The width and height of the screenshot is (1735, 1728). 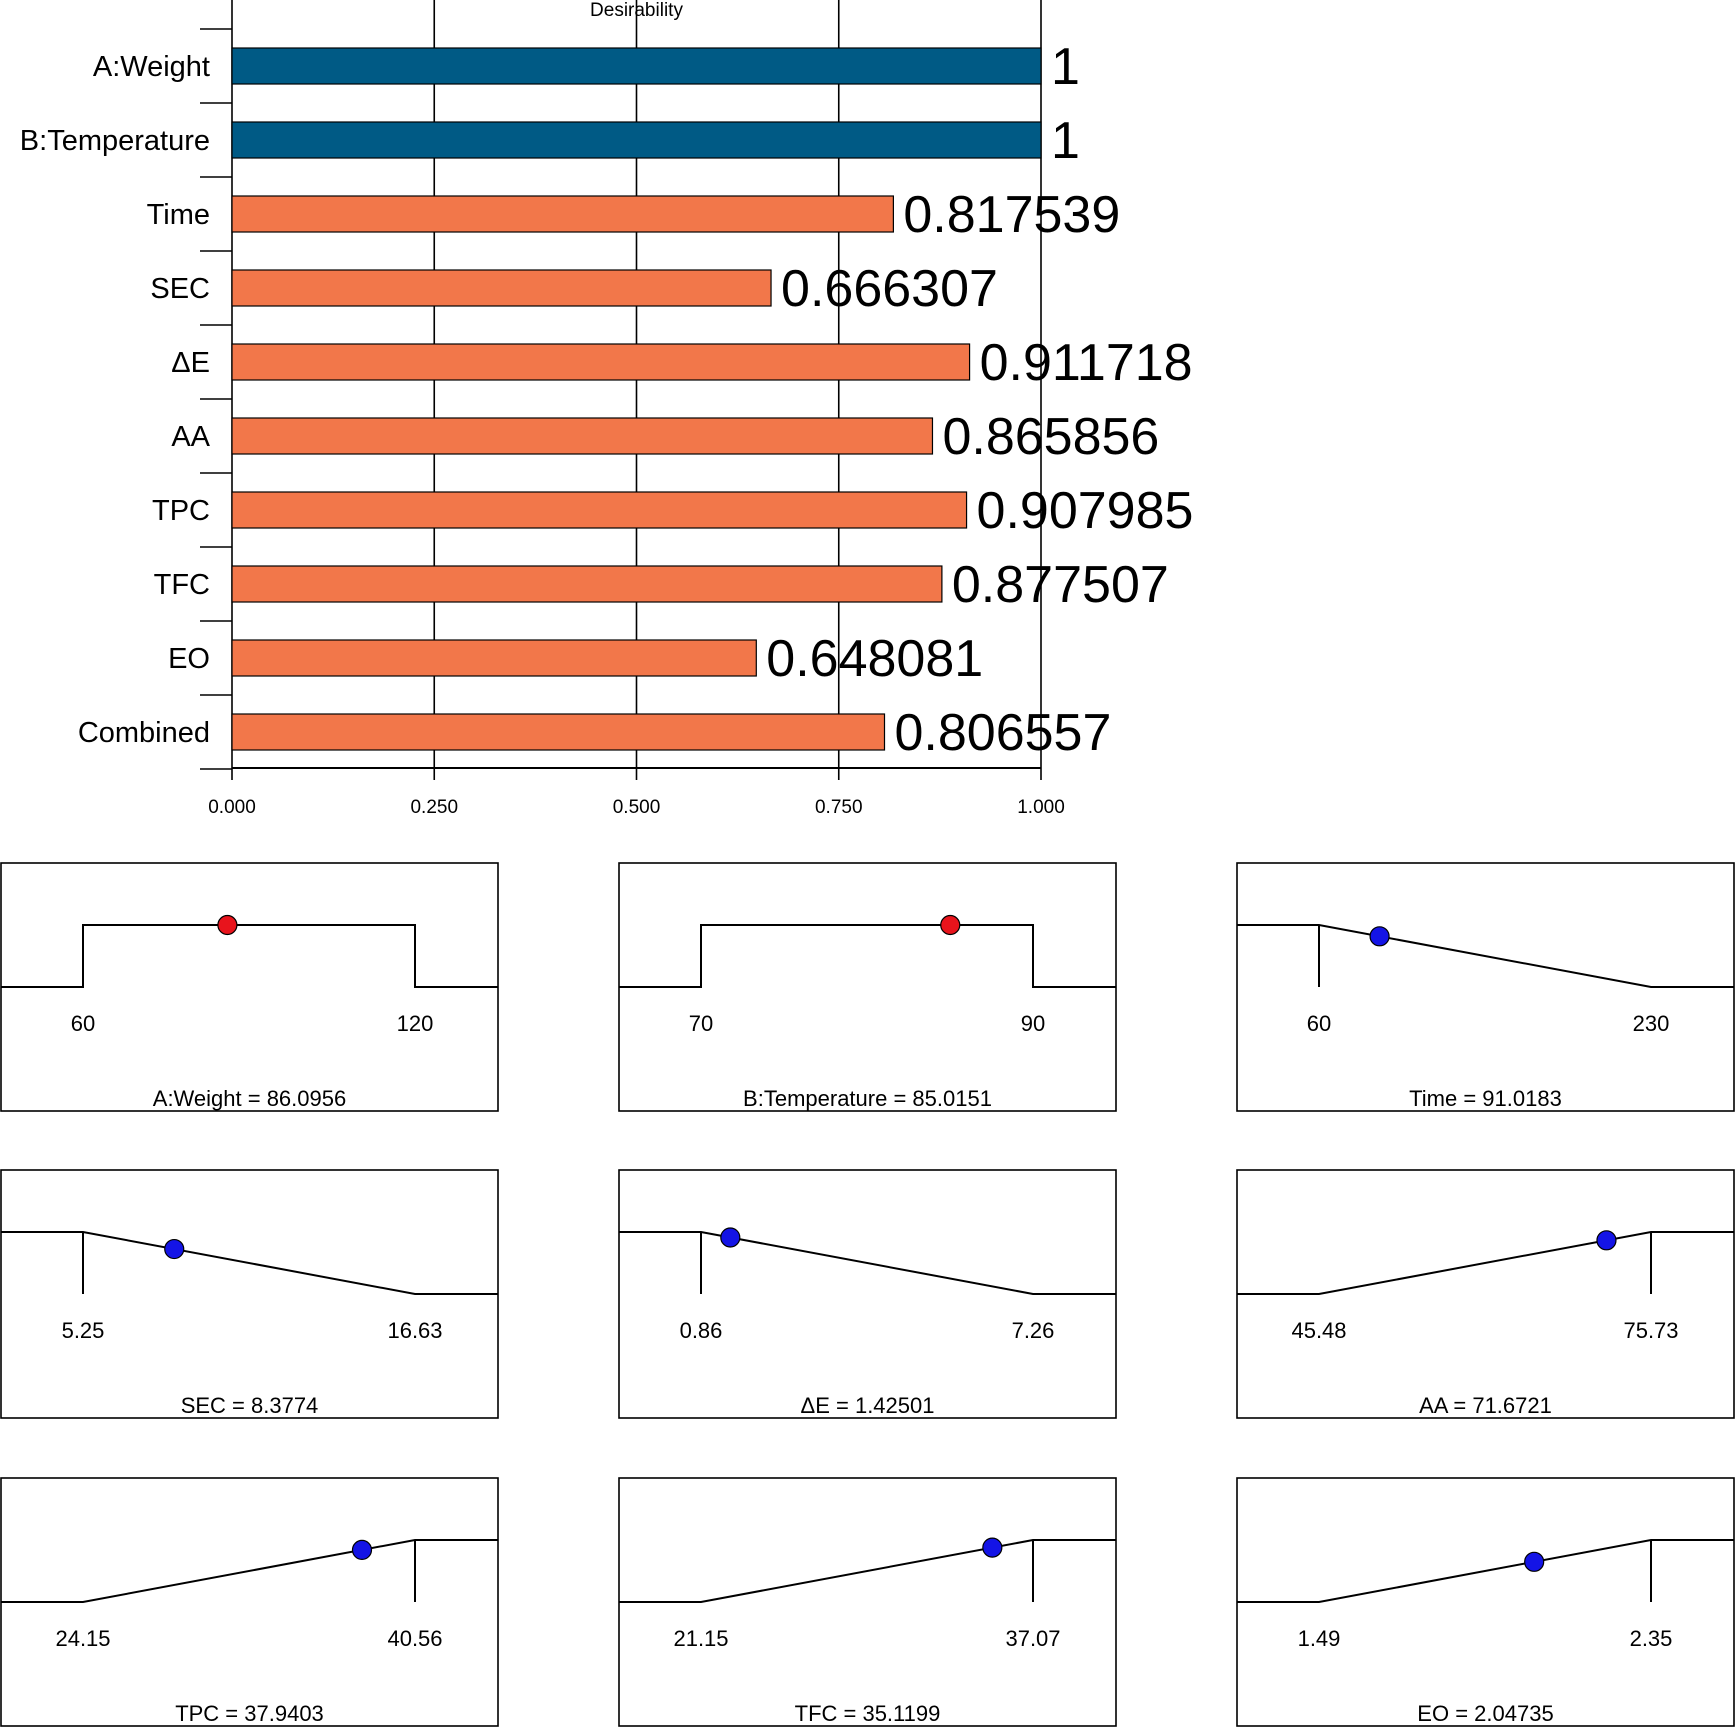 I want to click on category-label-7: TFC, so click(x=182, y=585).